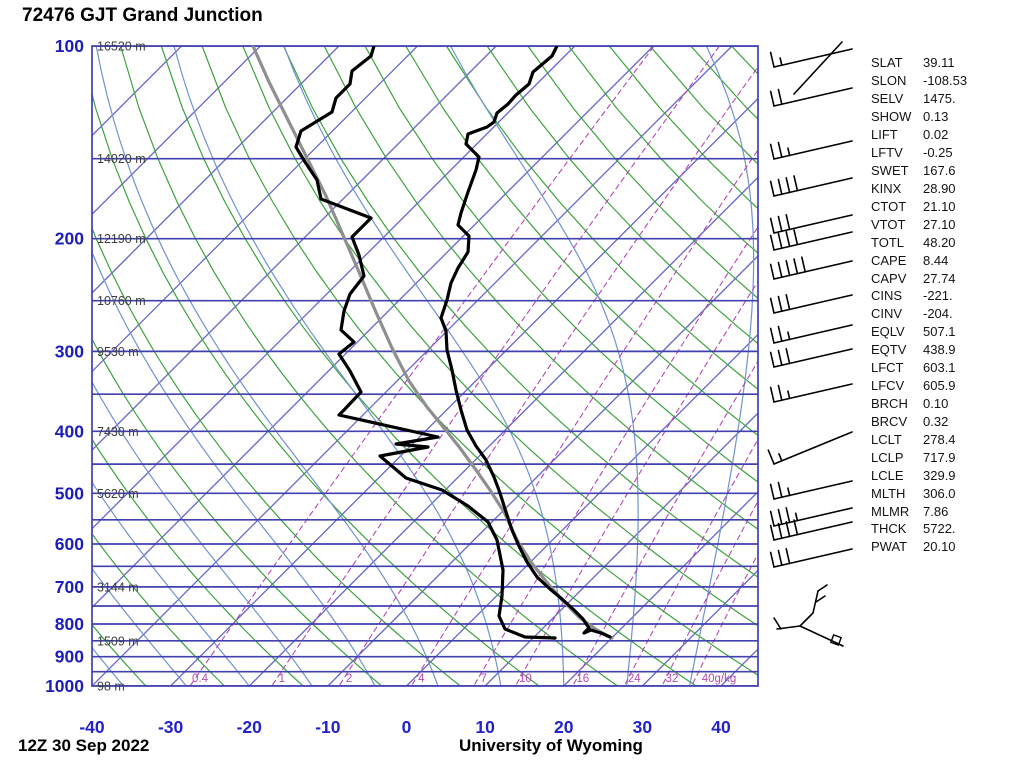 This screenshot has width=1024, height=783. I want to click on stat-value: 278.4, so click(939, 439).